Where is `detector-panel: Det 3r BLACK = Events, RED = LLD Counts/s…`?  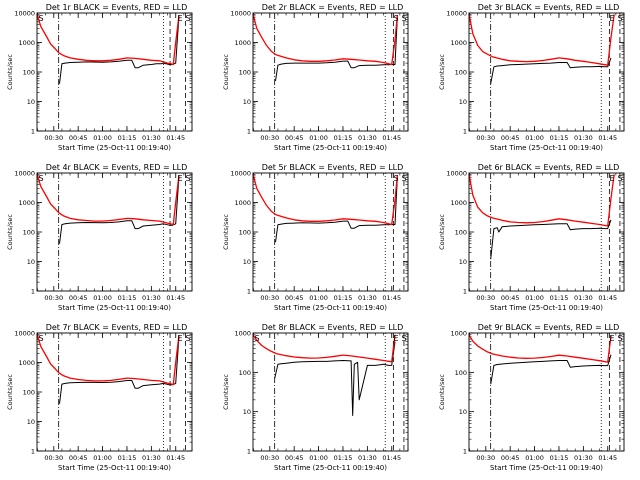
detector-panel: Det 3r BLACK = Events, RED = LLD Counts/s… is located at coordinates (531, 77).